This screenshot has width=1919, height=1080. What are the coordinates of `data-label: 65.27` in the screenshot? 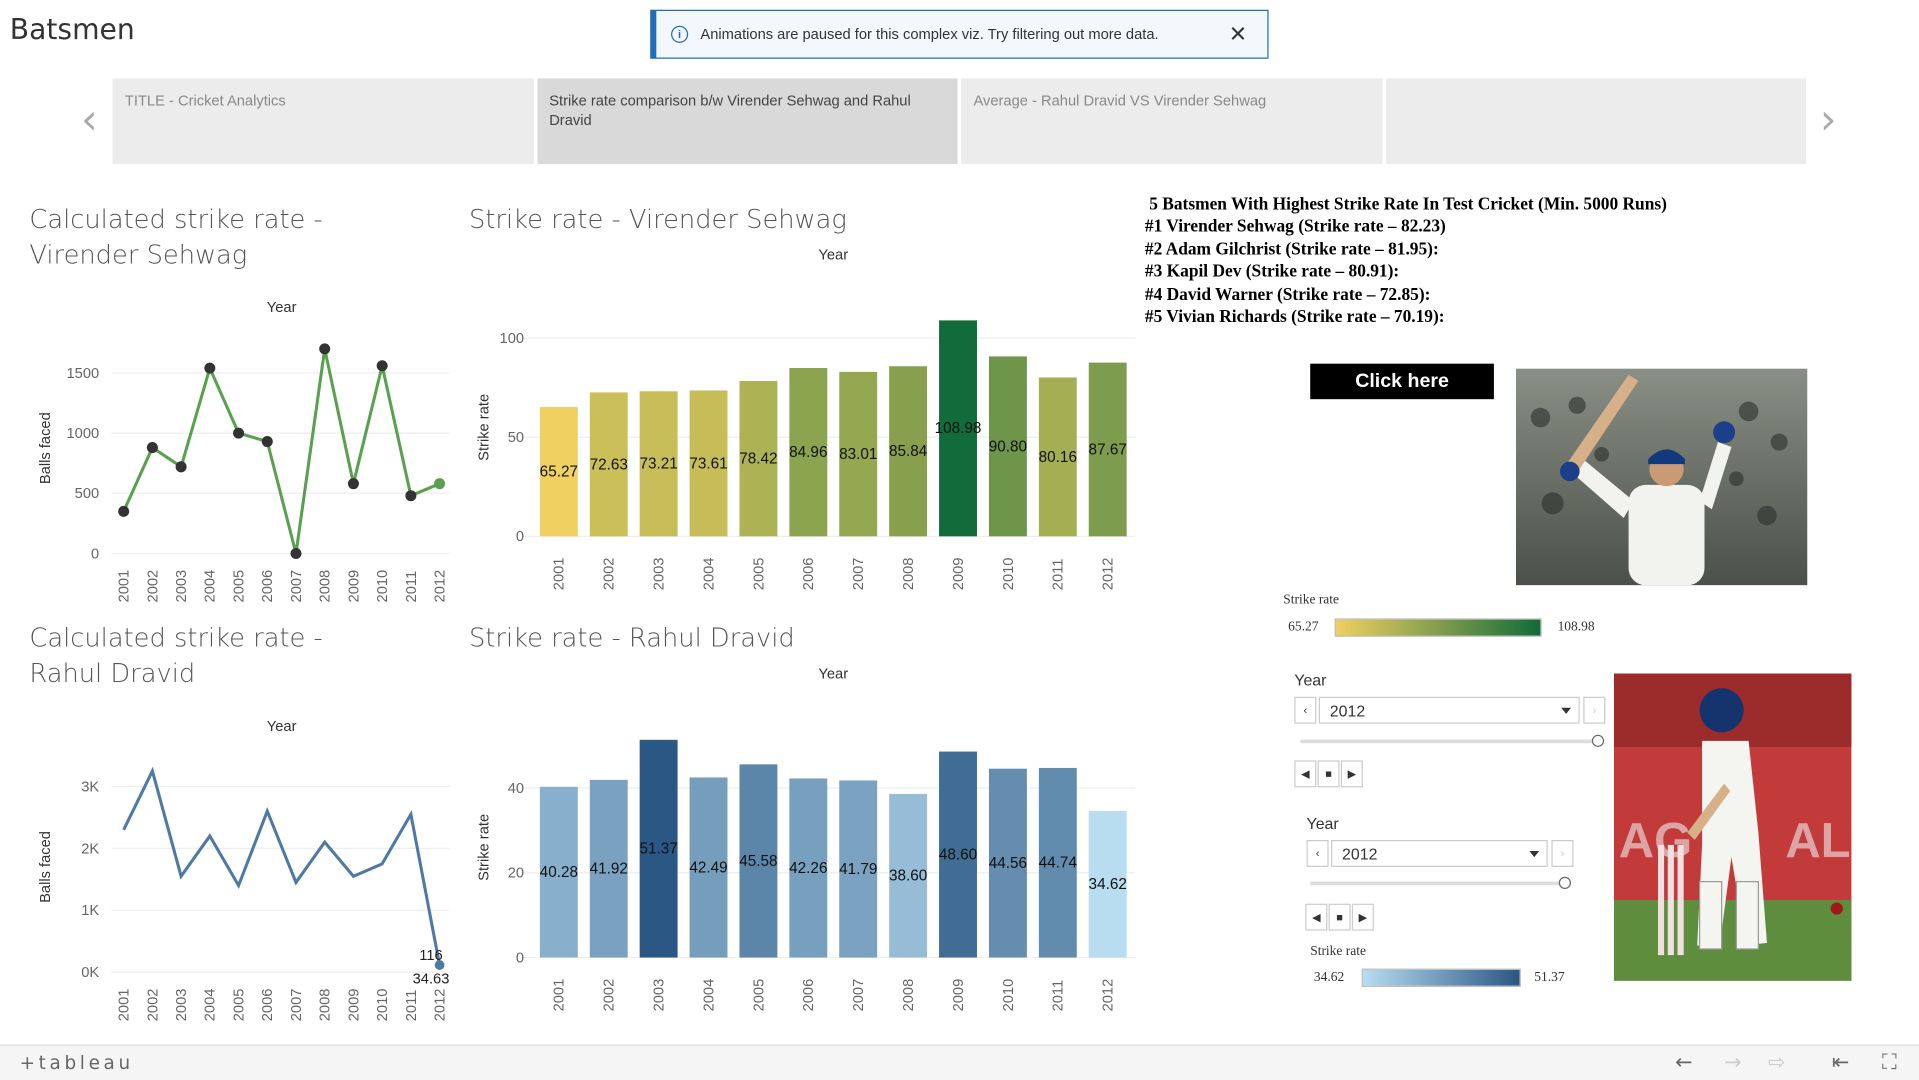 It's located at (559, 472).